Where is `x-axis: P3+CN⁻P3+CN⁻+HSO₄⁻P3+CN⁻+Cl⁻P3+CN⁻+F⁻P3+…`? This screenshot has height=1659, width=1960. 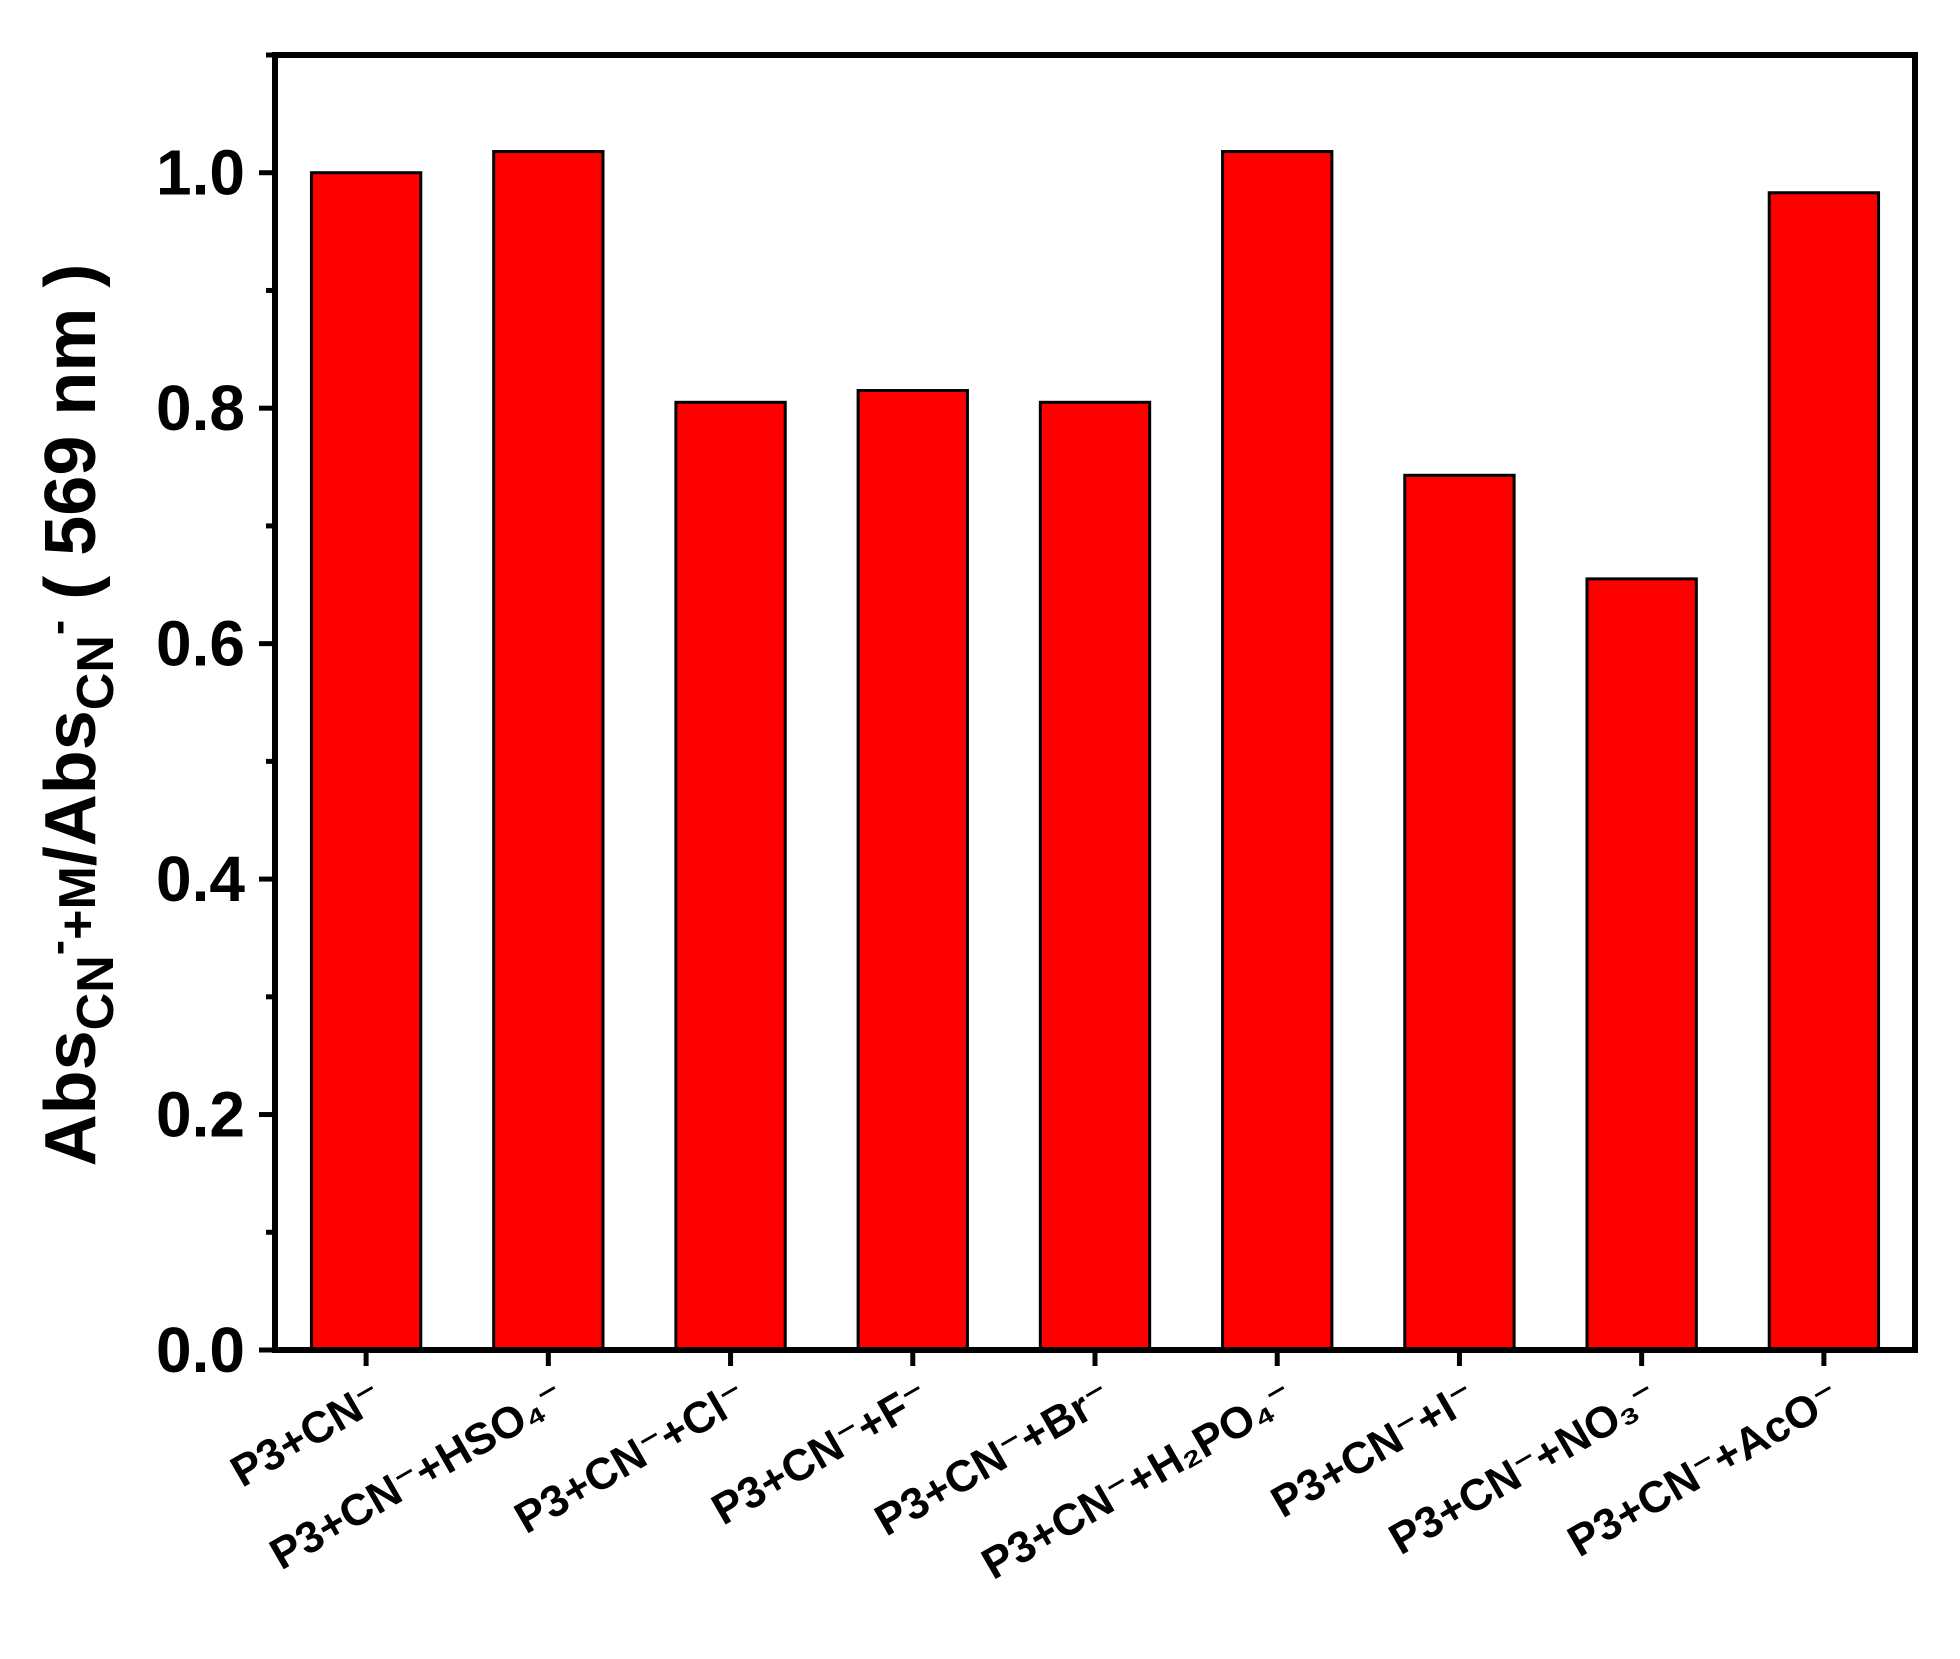
x-axis: P3+CN⁻P3+CN⁻+HSO₄⁻P3+CN⁻+Cl⁻P3+CN⁻+F⁻P3+… is located at coordinates (1036, 1469).